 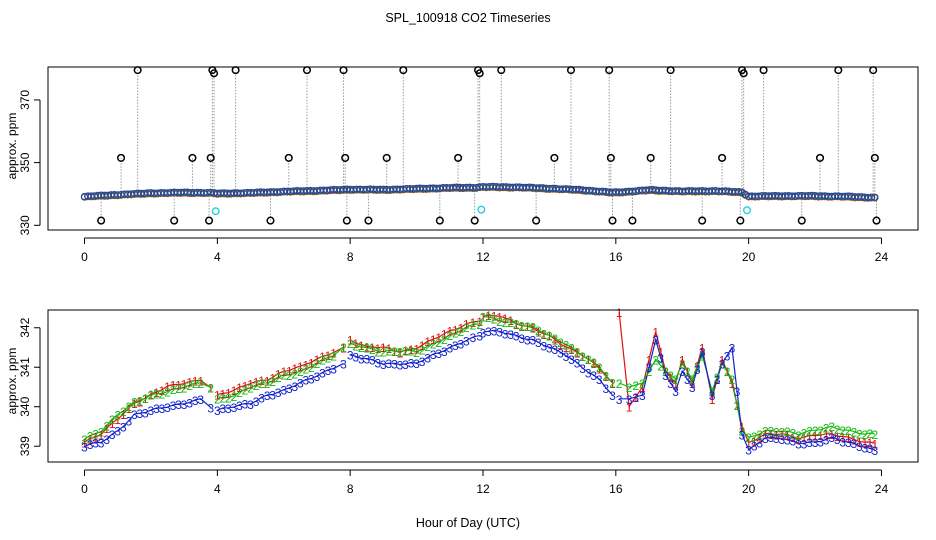 What do you see at coordinates (616, 257) in the screenshot?
I see `top-x-tick-label: 16` at bounding box center [616, 257].